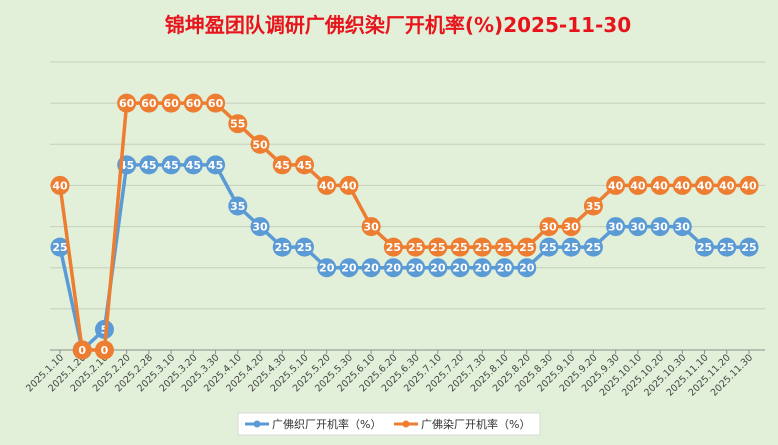 The image size is (778, 445). I want to click on data-label: 50, so click(260, 144).